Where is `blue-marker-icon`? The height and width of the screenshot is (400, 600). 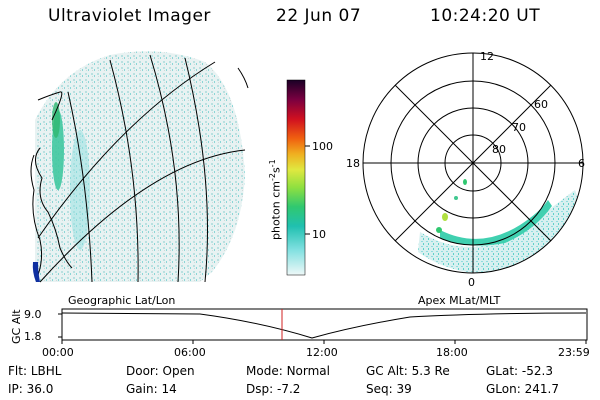 blue-marker-icon is located at coordinates (36, 272).